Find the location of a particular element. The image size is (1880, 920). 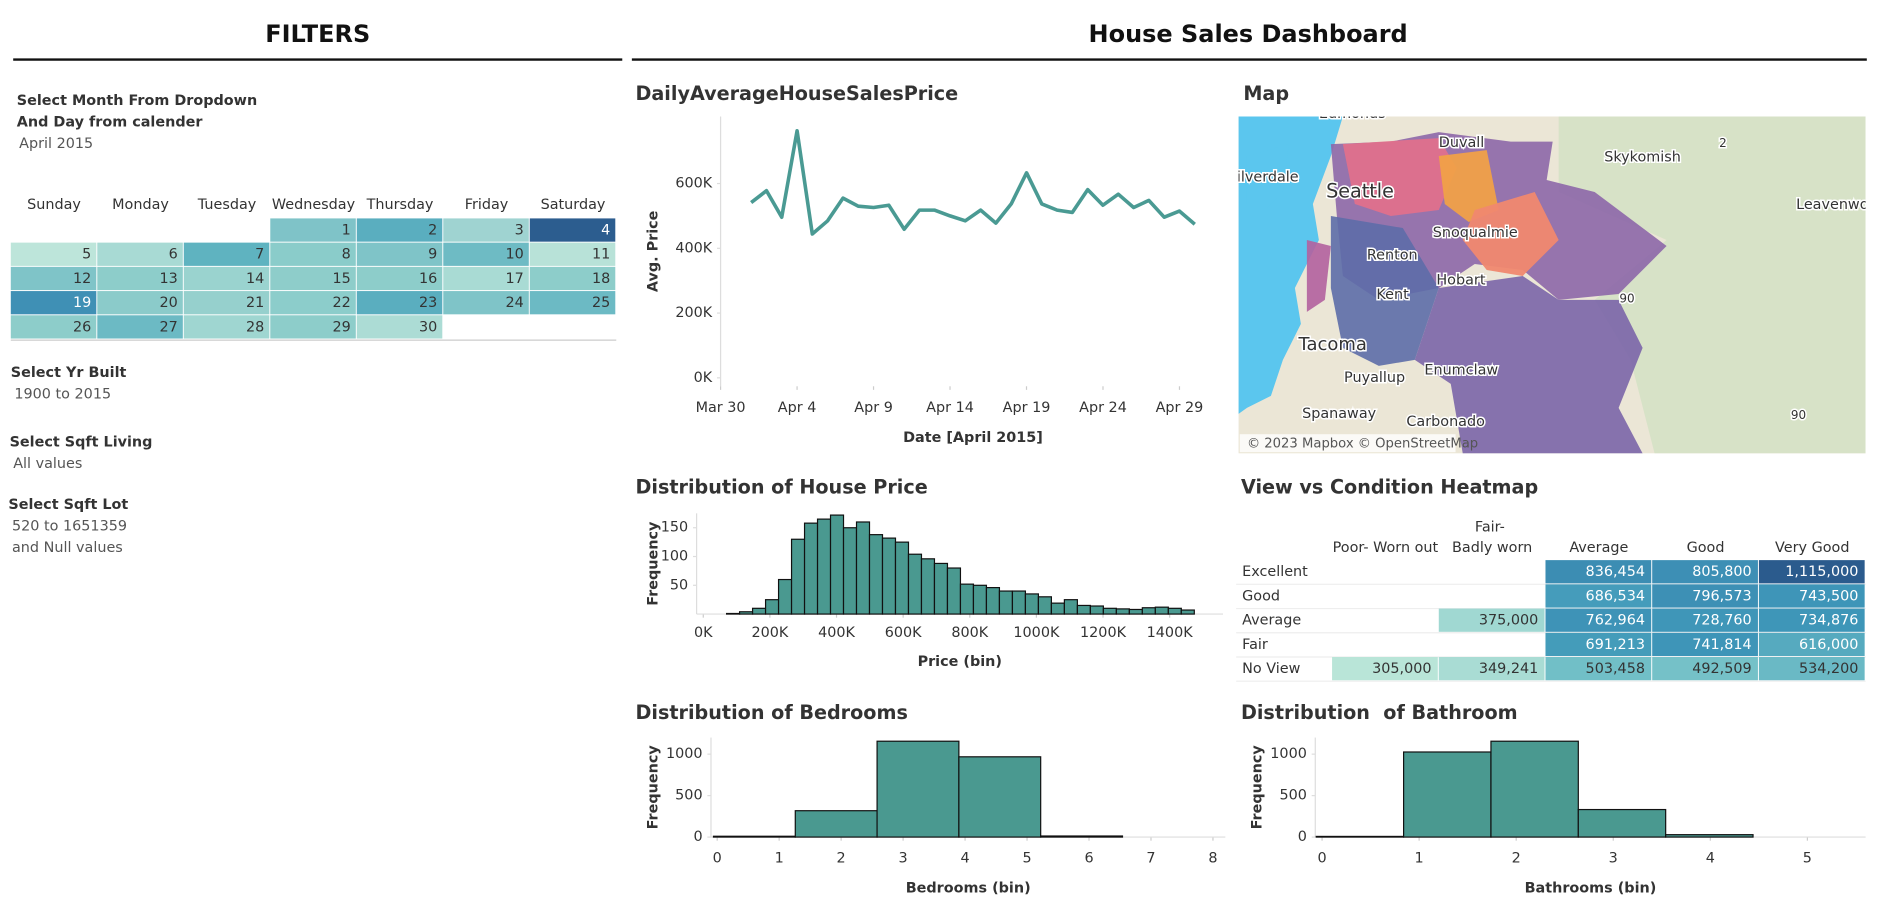

map-label: 2 is located at coordinates (1723, 143).